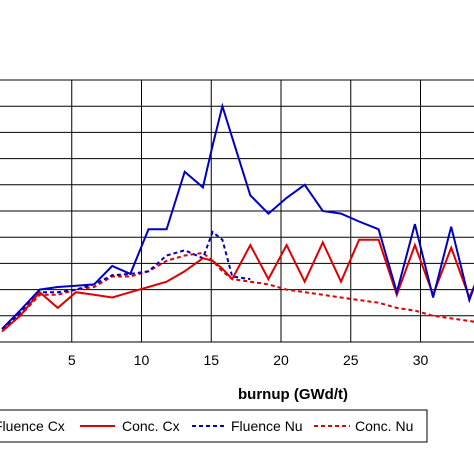 This screenshot has width=474, height=474. I want to click on x-tick-label: 20, so click(281, 360).